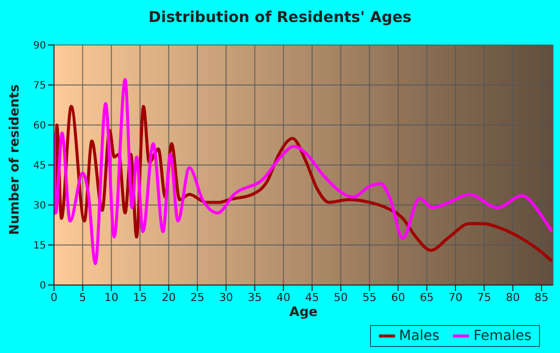  I want to click on y-tick-label: 75, so click(39, 86).